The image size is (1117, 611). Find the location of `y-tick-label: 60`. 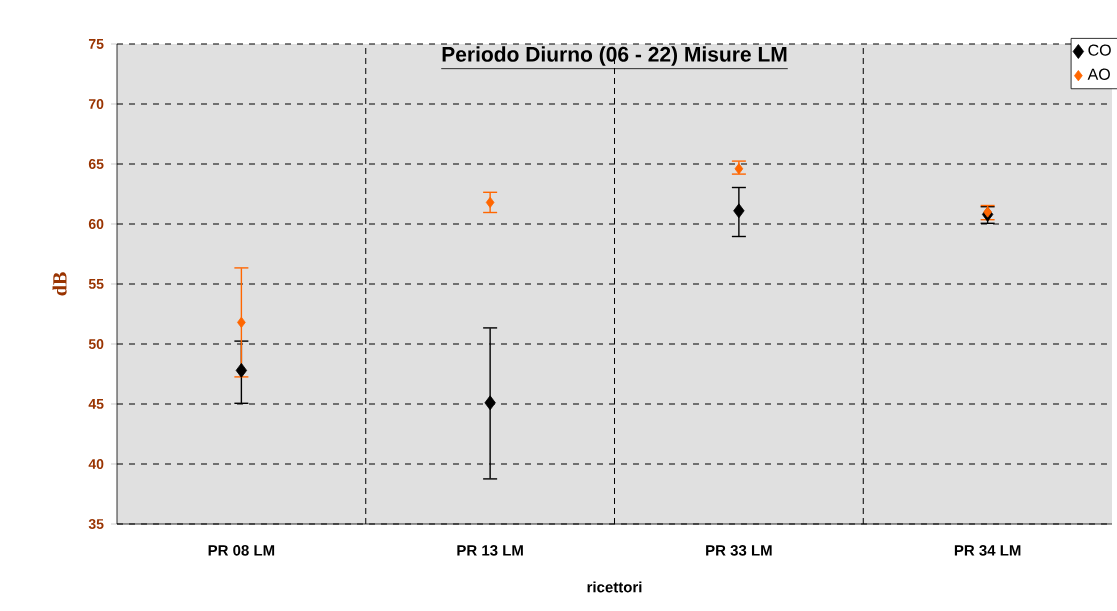

y-tick-label: 60 is located at coordinates (96, 224).